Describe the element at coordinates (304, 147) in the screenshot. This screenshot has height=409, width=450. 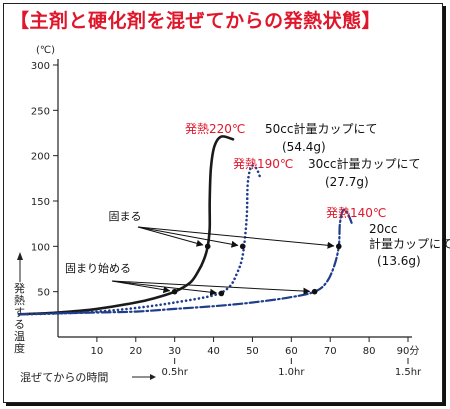
I see `mass-label: (54.4g)` at that location.